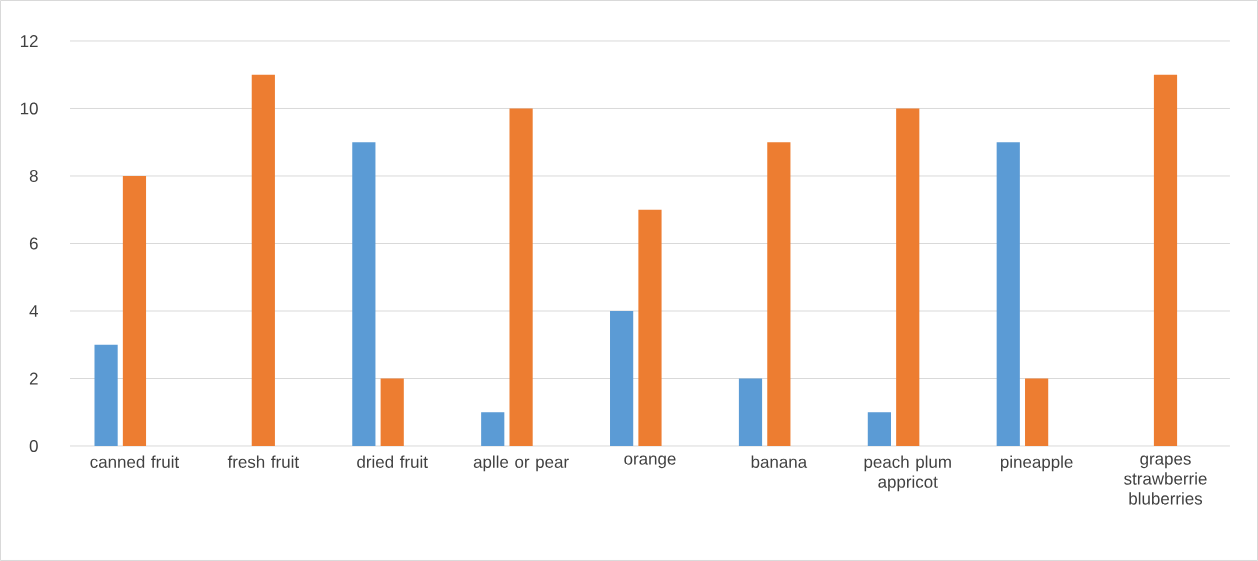 Image resolution: width=1258 pixels, height=561 pixels. Describe the element at coordinates (135, 461) in the screenshot. I see `x-tick-label: canned fruit` at that location.